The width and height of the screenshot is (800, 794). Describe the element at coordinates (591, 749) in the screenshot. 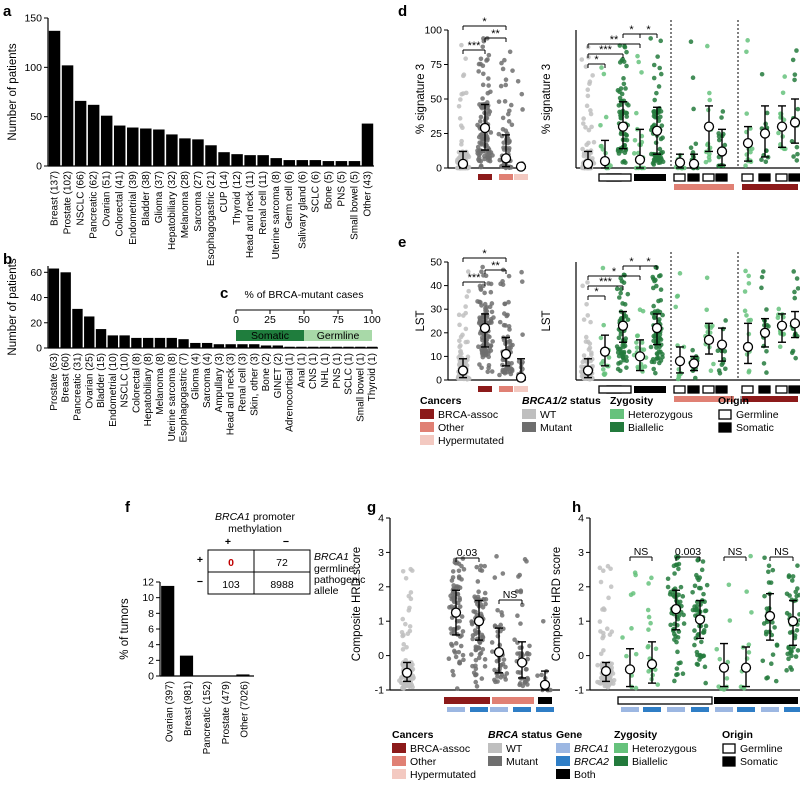

I see `legend-item: BRCA1` at that location.